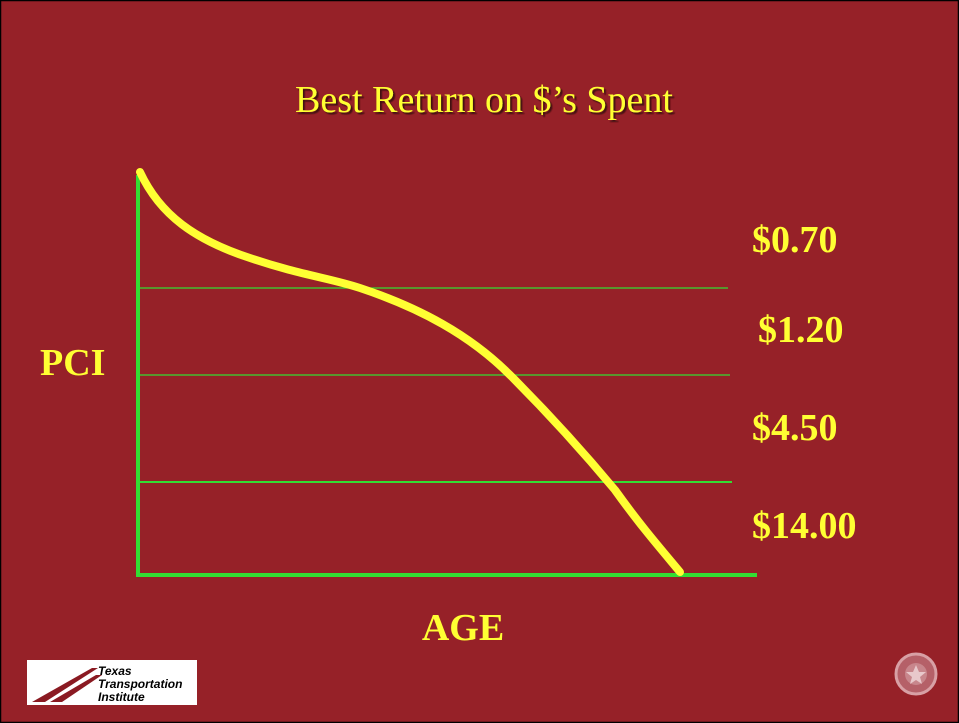  What do you see at coordinates (72, 363) in the screenshot?
I see `y-axis-label: PCI` at bounding box center [72, 363].